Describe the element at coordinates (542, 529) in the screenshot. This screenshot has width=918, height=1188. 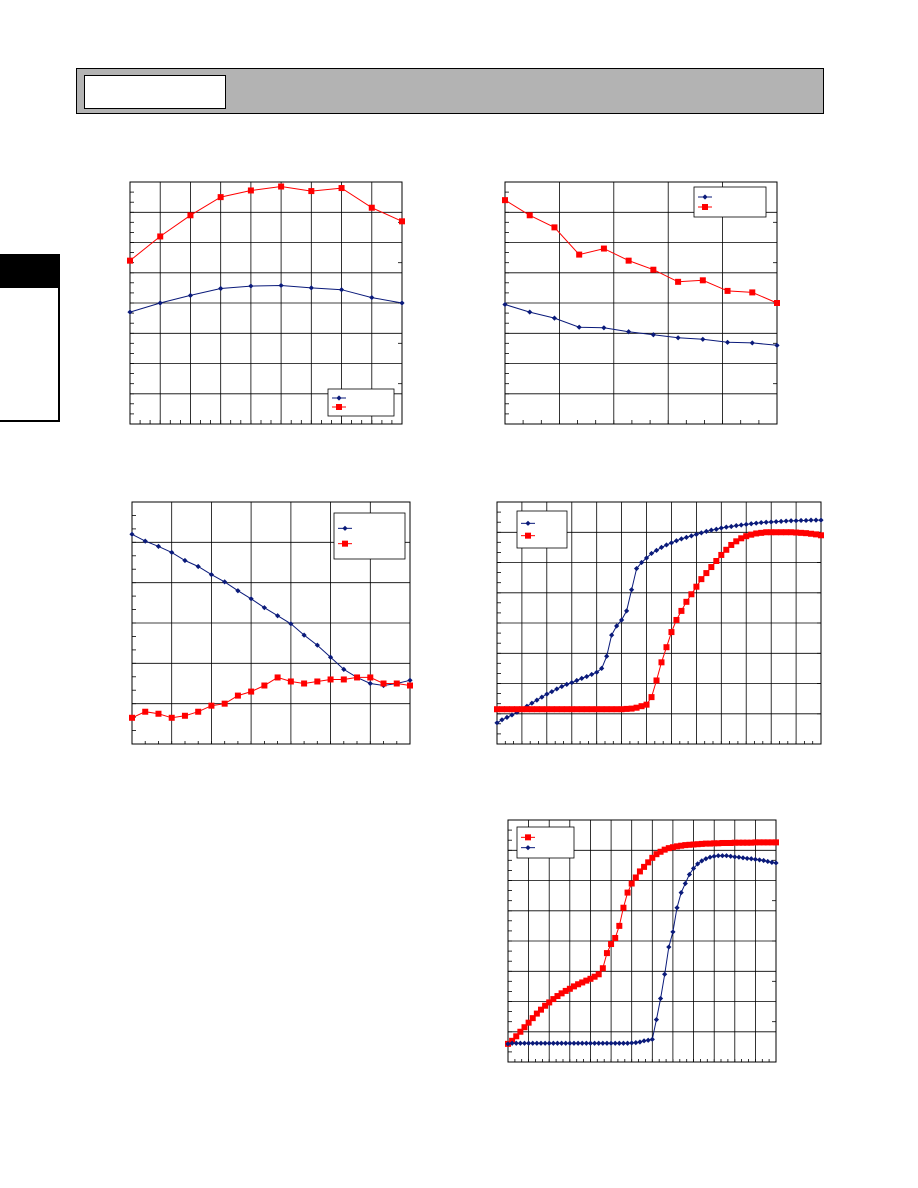
I see `legend-box` at that location.